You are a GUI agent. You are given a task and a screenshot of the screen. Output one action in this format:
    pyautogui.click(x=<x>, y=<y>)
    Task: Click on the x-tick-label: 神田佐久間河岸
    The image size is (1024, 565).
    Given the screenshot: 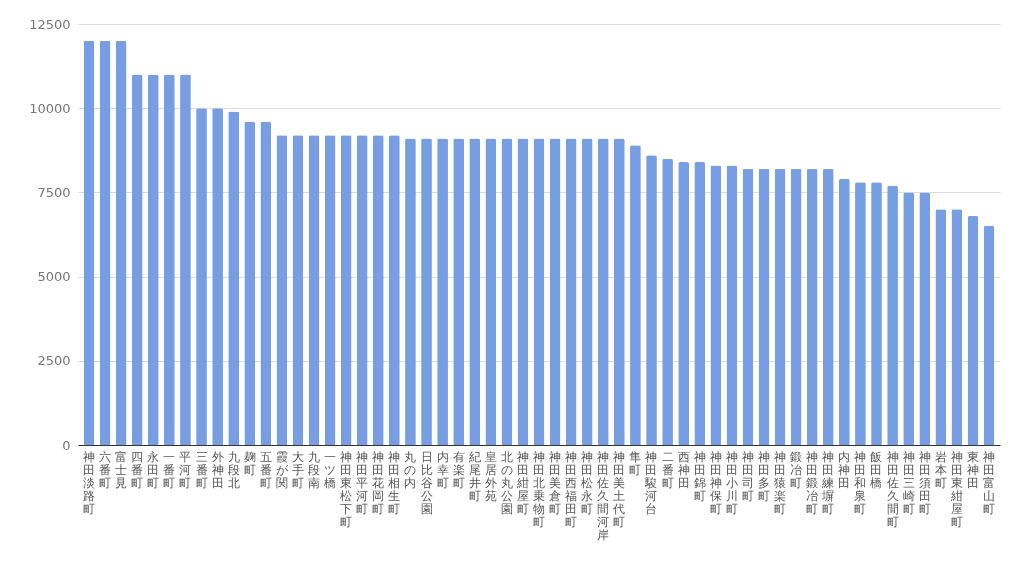 What is the action you would take?
    pyautogui.click(x=603, y=495)
    